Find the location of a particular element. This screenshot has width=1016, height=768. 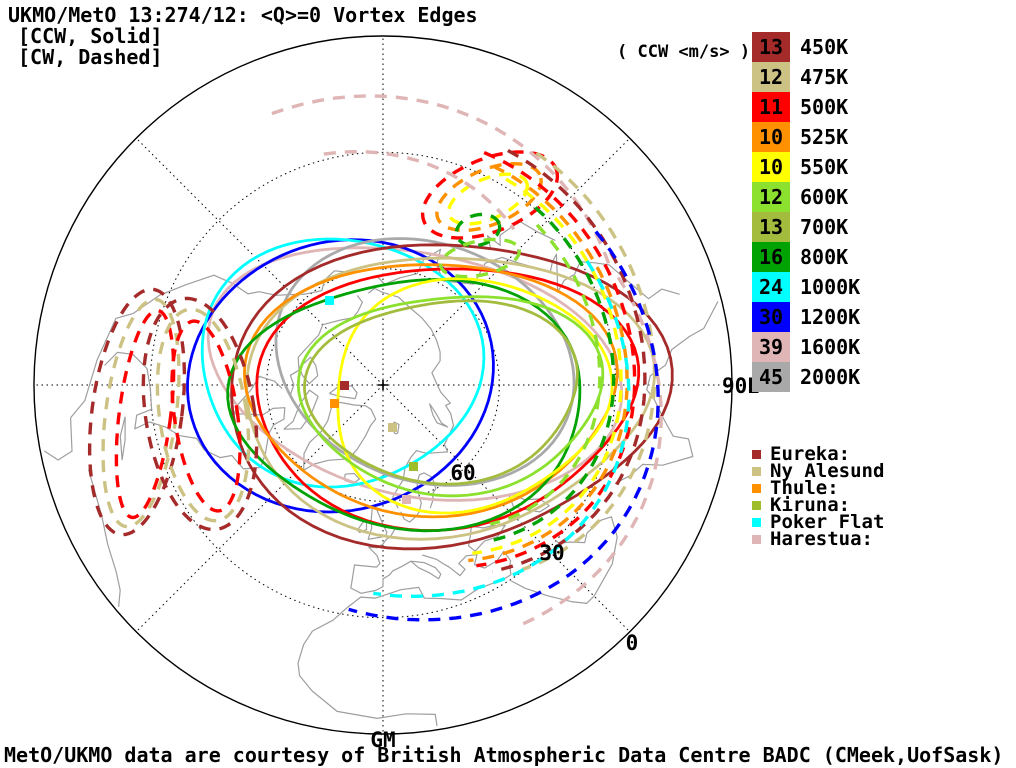

legend-swatch: 10 is located at coordinates (771, 167).